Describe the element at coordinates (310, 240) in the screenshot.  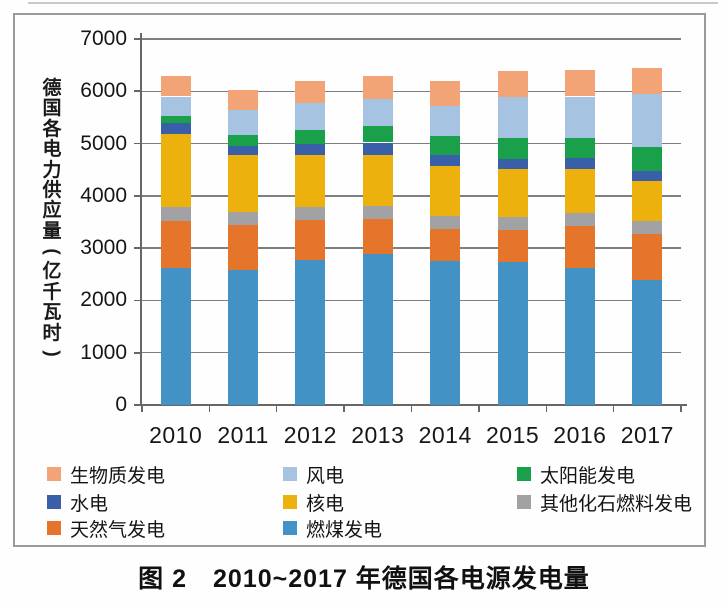
I see `bar-segment-天然气发电-2012` at that location.